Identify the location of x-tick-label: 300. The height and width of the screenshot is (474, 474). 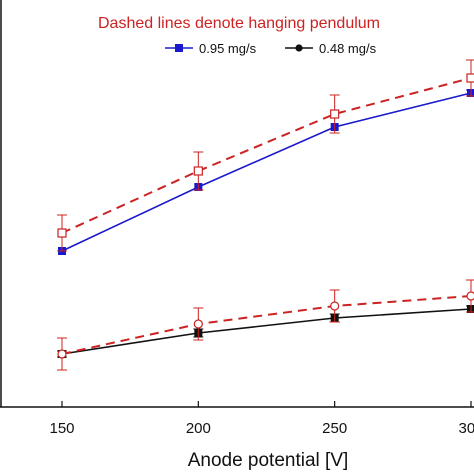
(466, 428).